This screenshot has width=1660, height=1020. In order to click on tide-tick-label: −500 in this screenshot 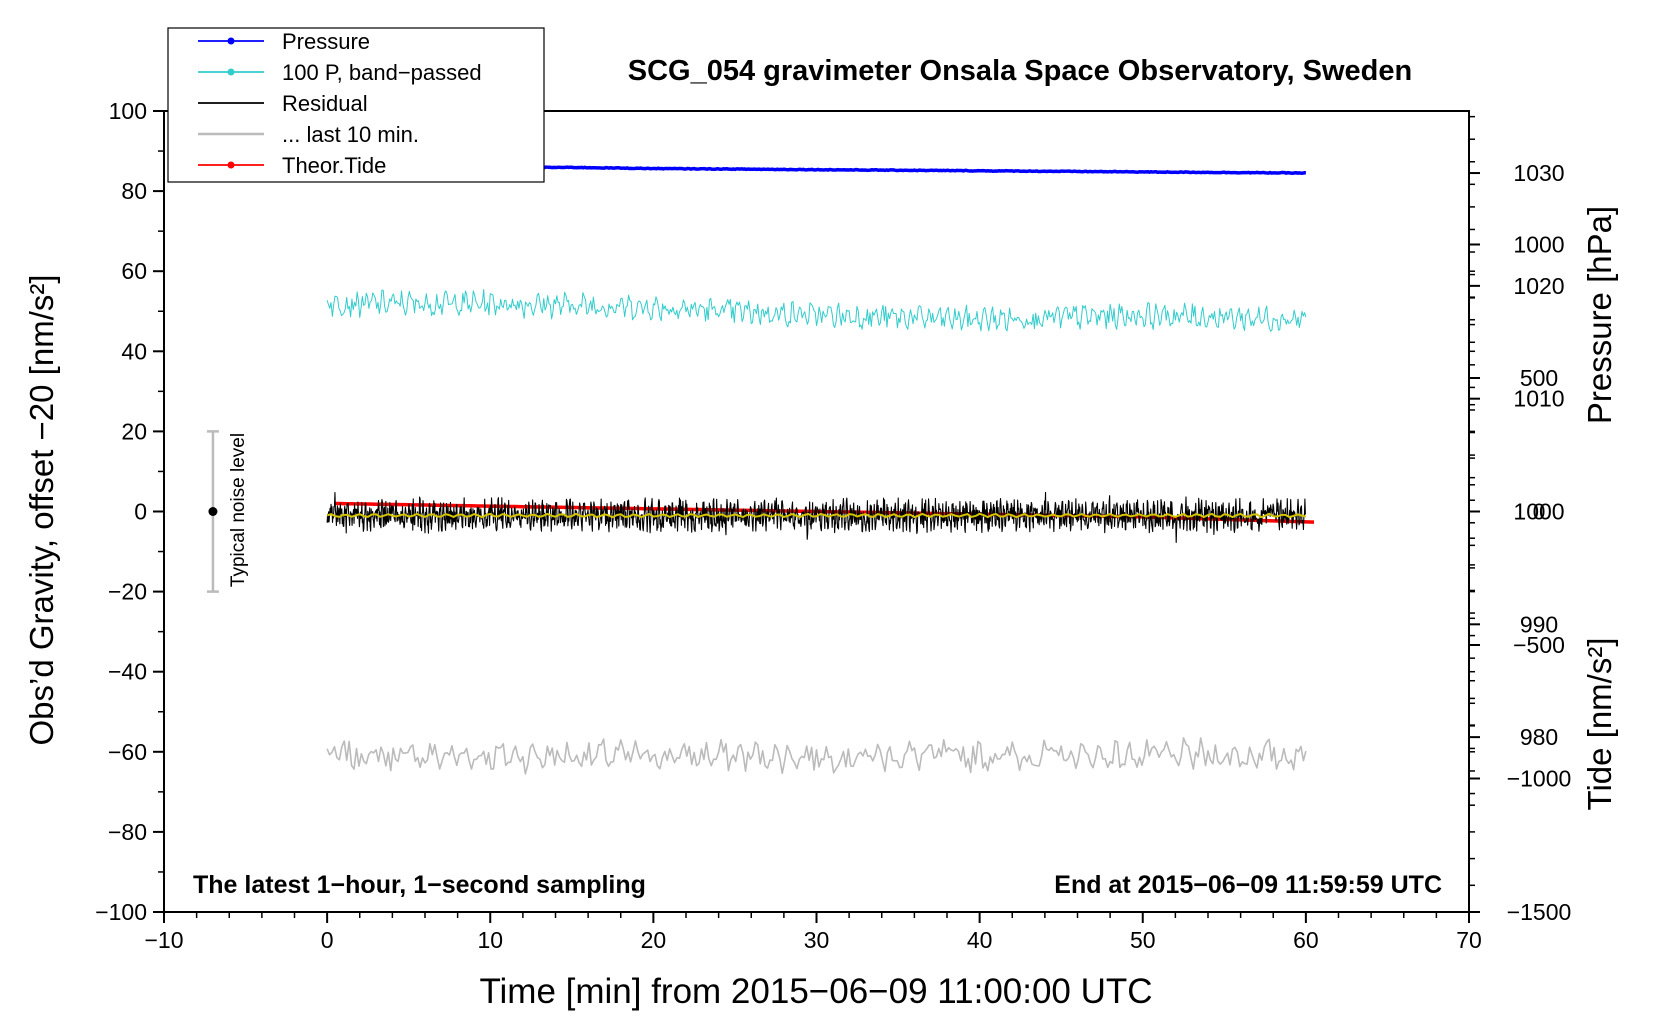, I will do `click(1539, 645)`.